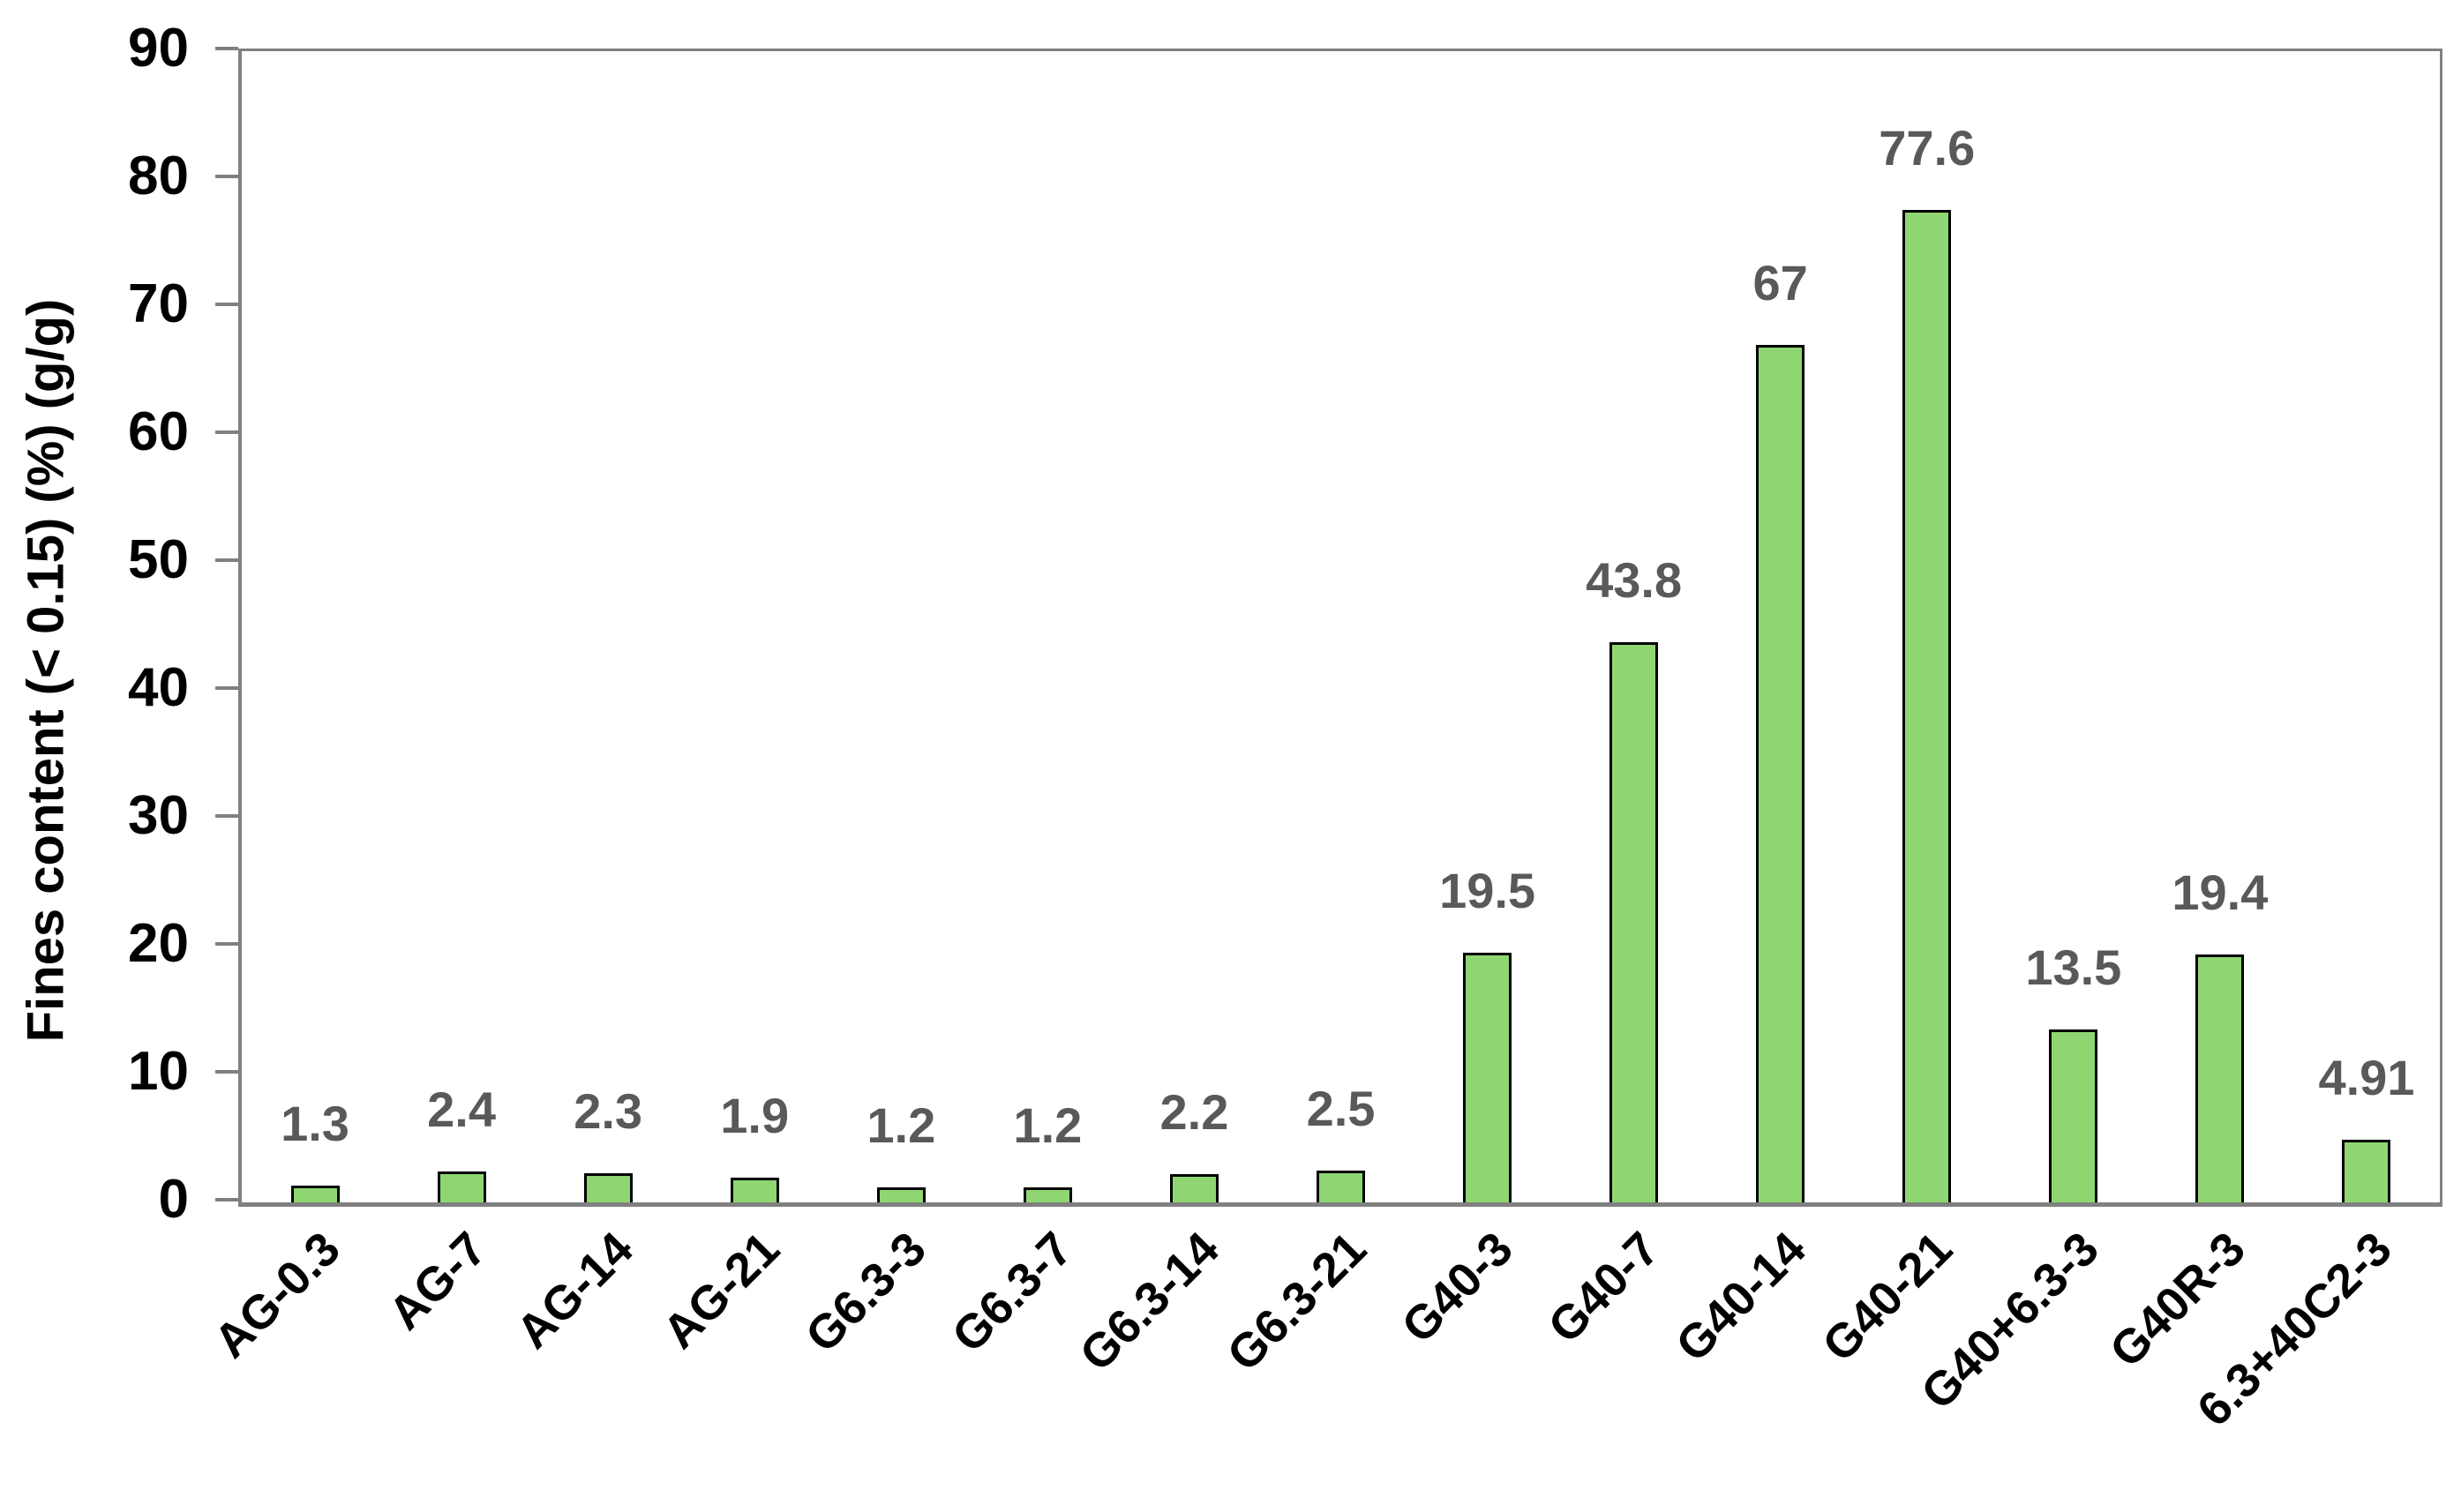 This screenshot has width=2461, height=1512. I want to click on bar-value-label: 2.5, so click(1341, 1108).